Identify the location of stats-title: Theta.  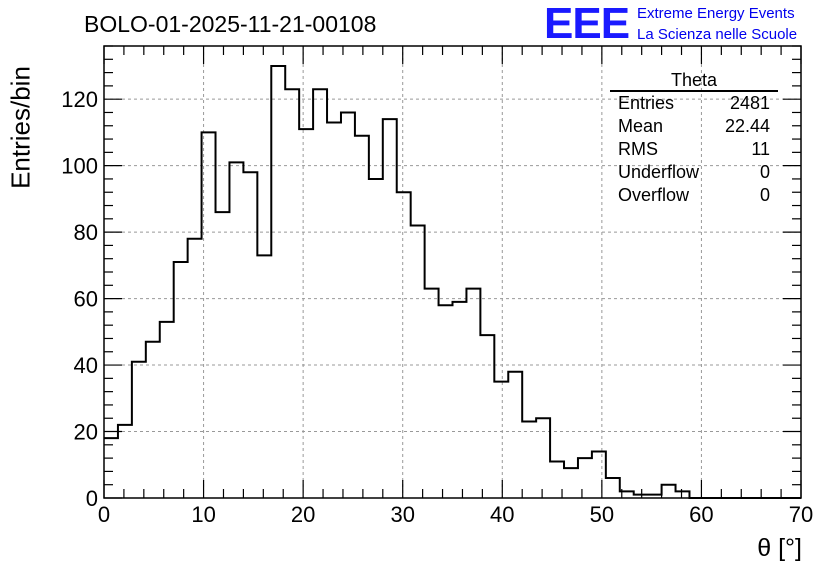
(694, 81).